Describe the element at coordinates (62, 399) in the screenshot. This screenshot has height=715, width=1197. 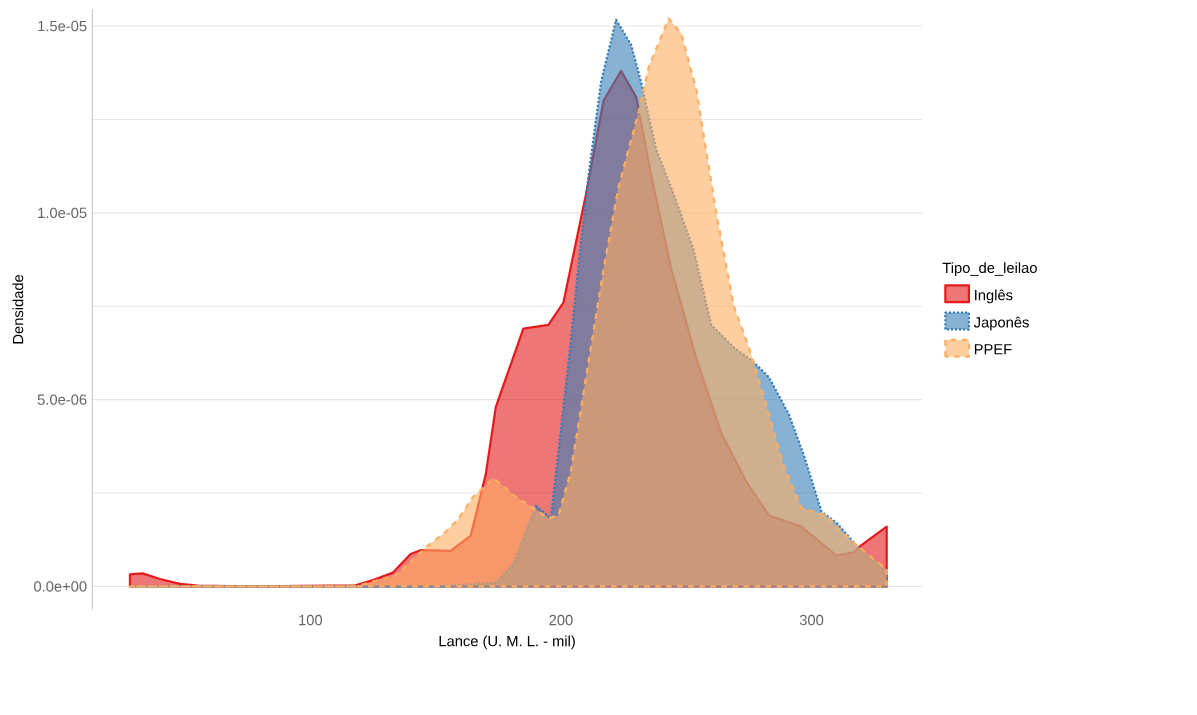
I see `y-tick-label: 5.0e-06` at that location.